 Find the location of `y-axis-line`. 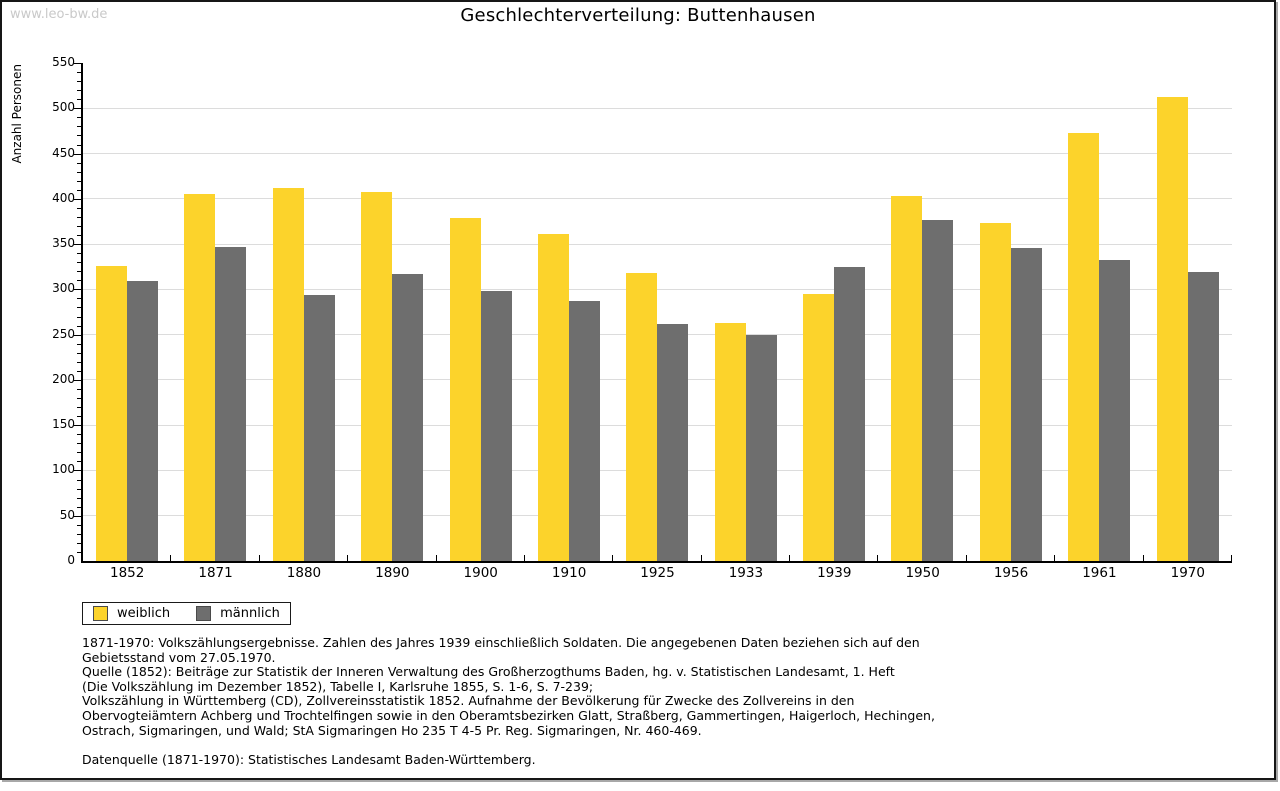

y-axis-line is located at coordinates (82, 313).